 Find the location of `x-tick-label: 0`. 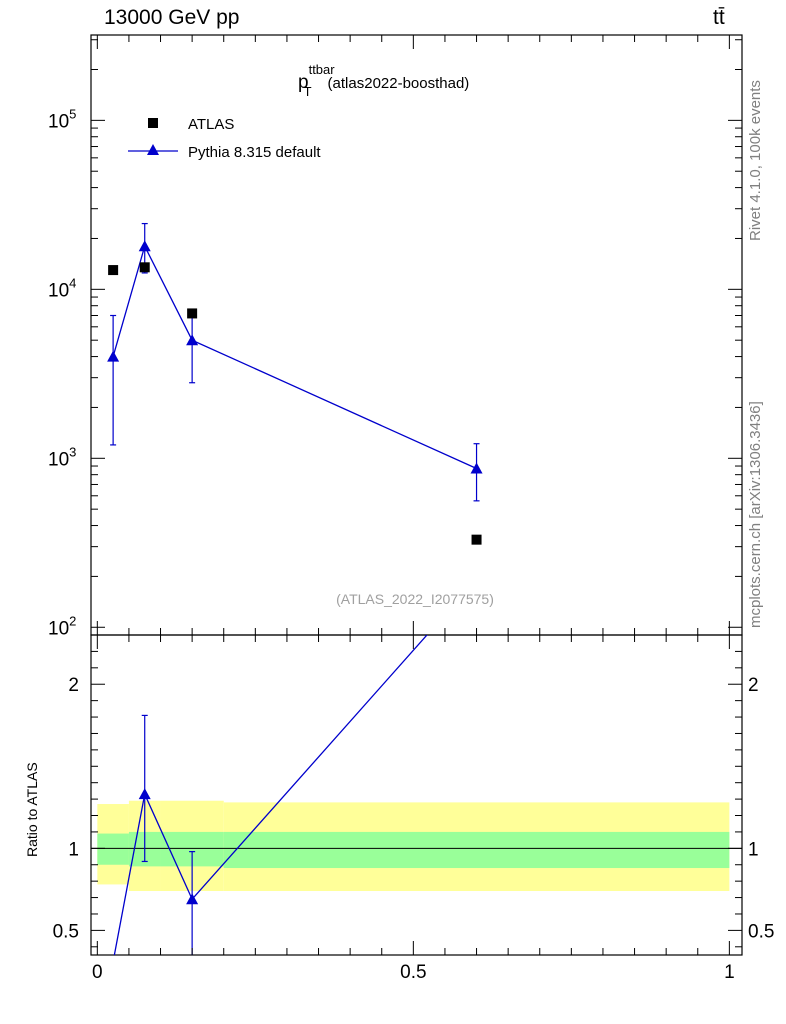

x-tick-label: 0 is located at coordinates (97, 972).